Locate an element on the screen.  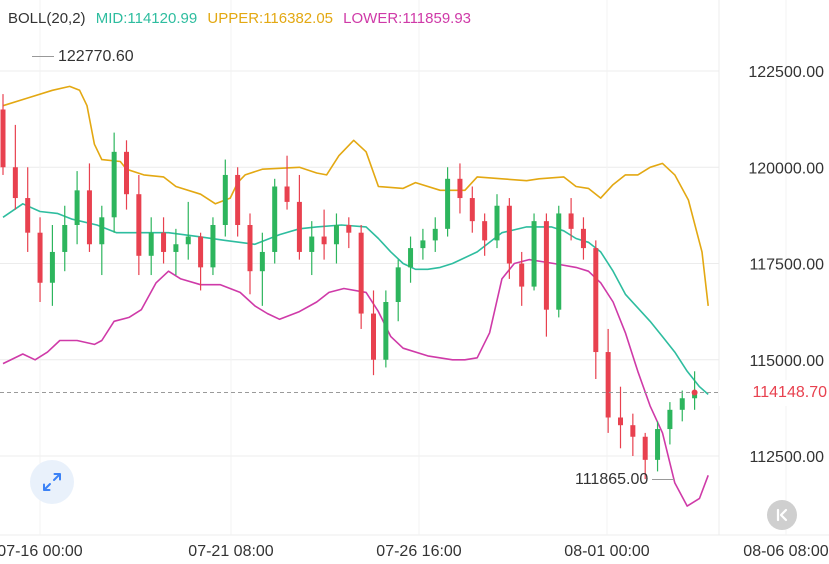
high-price-value: 122770.60 is located at coordinates (96, 56).